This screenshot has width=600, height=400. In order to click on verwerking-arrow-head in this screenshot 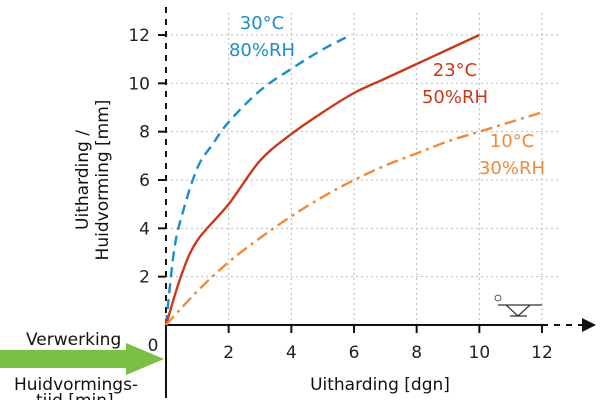, I will do `click(145, 359)`.